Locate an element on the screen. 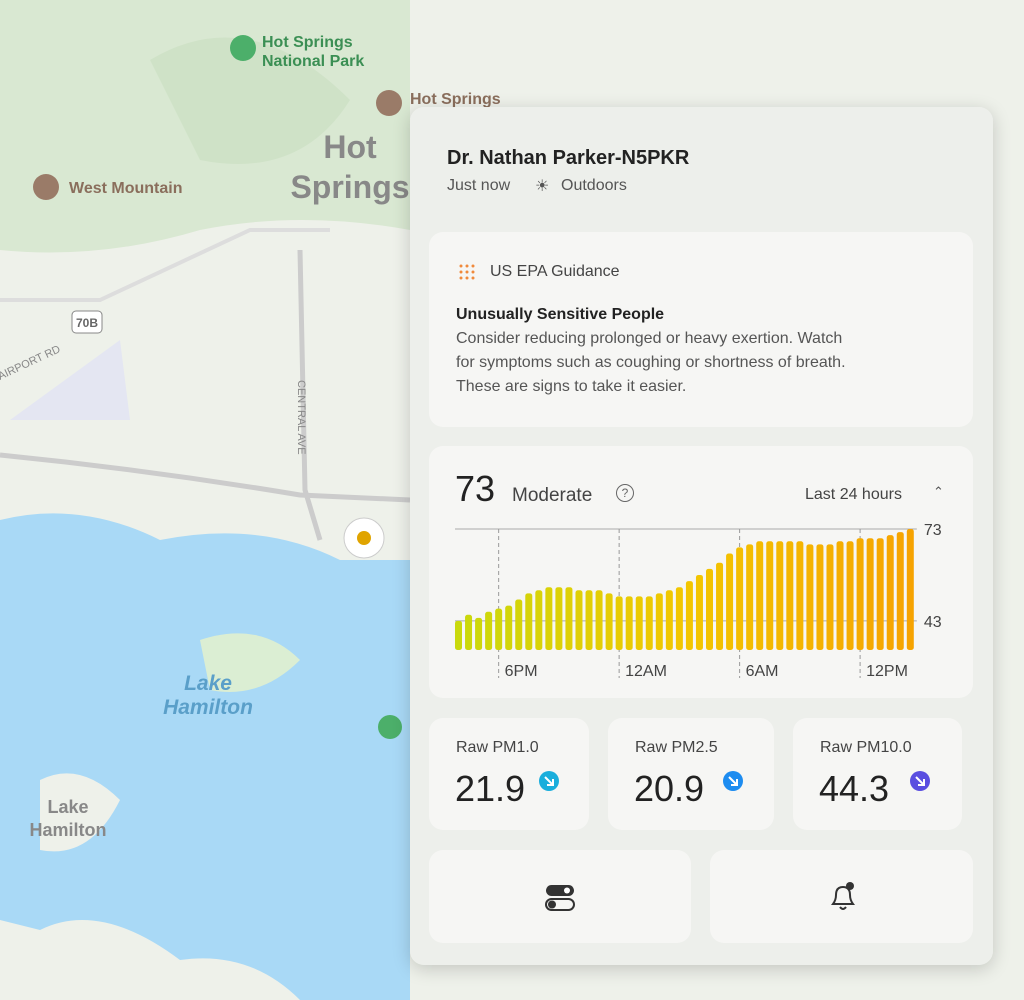 The height and width of the screenshot is (1000, 1024). x-tick-label: 6PM is located at coordinates (521, 671).